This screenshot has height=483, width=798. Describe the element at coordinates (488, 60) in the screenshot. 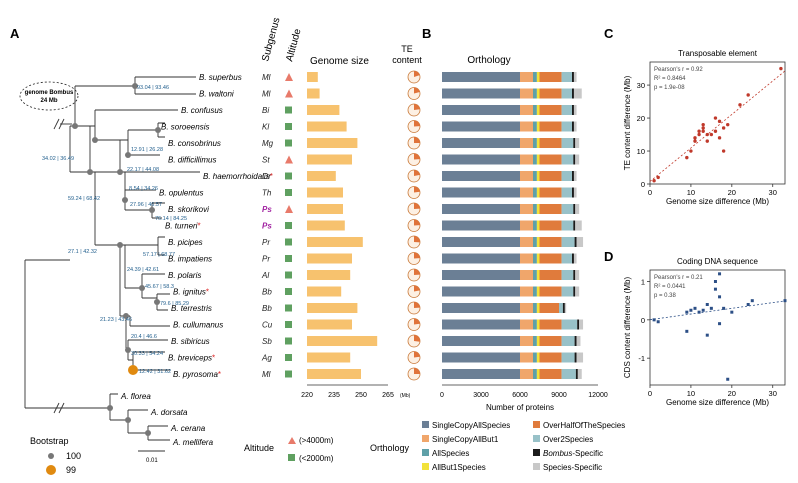

I see `orthology-header: Orthology` at that location.